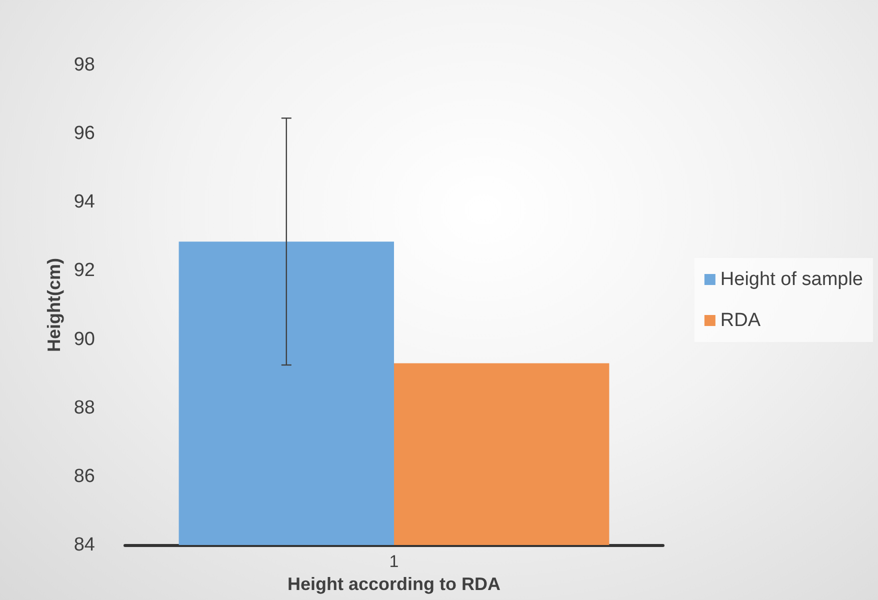  What do you see at coordinates (84, 339) in the screenshot?
I see `y-tick-label: 90` at bounding box center [84, 339].